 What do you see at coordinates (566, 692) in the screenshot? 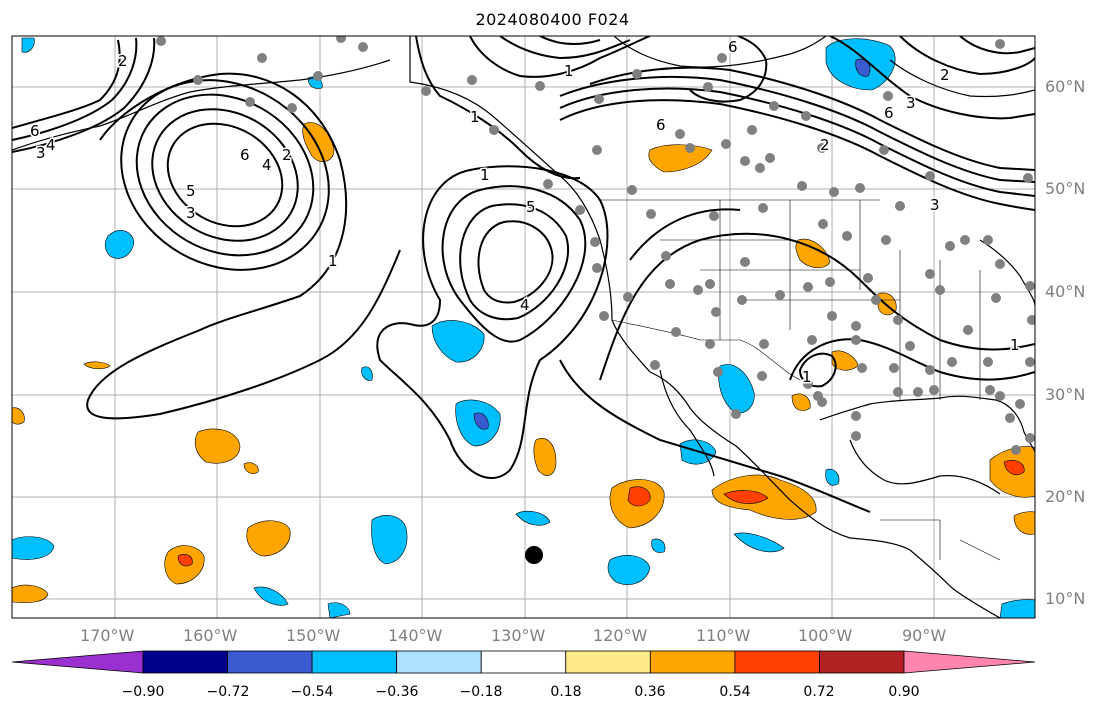
I see `colorbar-tick-label: 0.18` at bounding box center [566, 692].